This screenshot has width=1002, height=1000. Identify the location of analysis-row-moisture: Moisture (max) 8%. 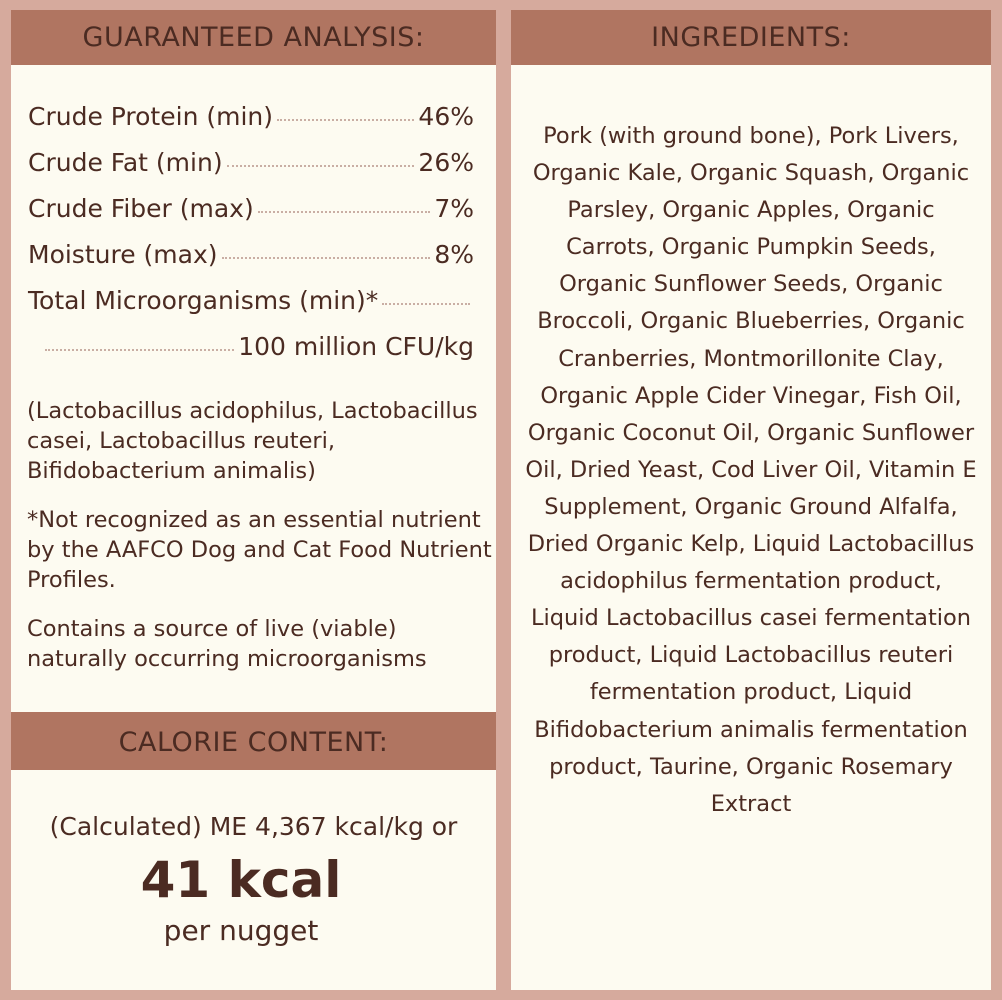
(251, 254).